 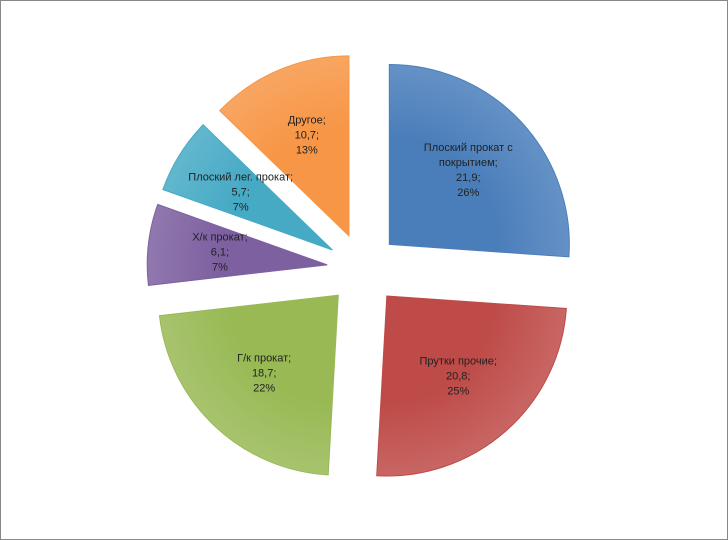 What do you see at coordinates (241, 177) in the screenshot?
I see `label-category: Плоский лег. прокат;` at bounding box center [241, 177].